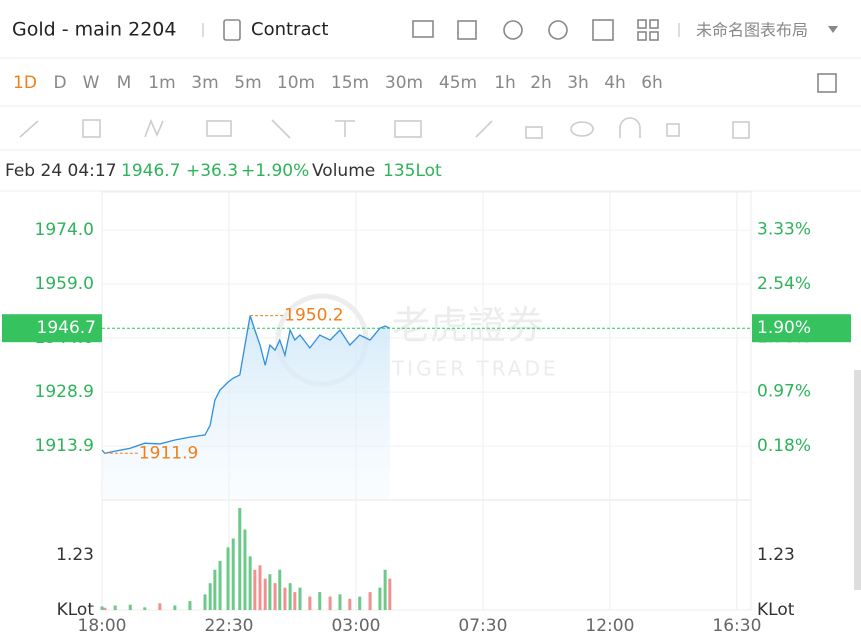 The height and width of the screenshot is (640, 861). Describe the element at coordinates (468, 326) in the screenshot. I see `watermark-cn: 老虎證券` at that location.